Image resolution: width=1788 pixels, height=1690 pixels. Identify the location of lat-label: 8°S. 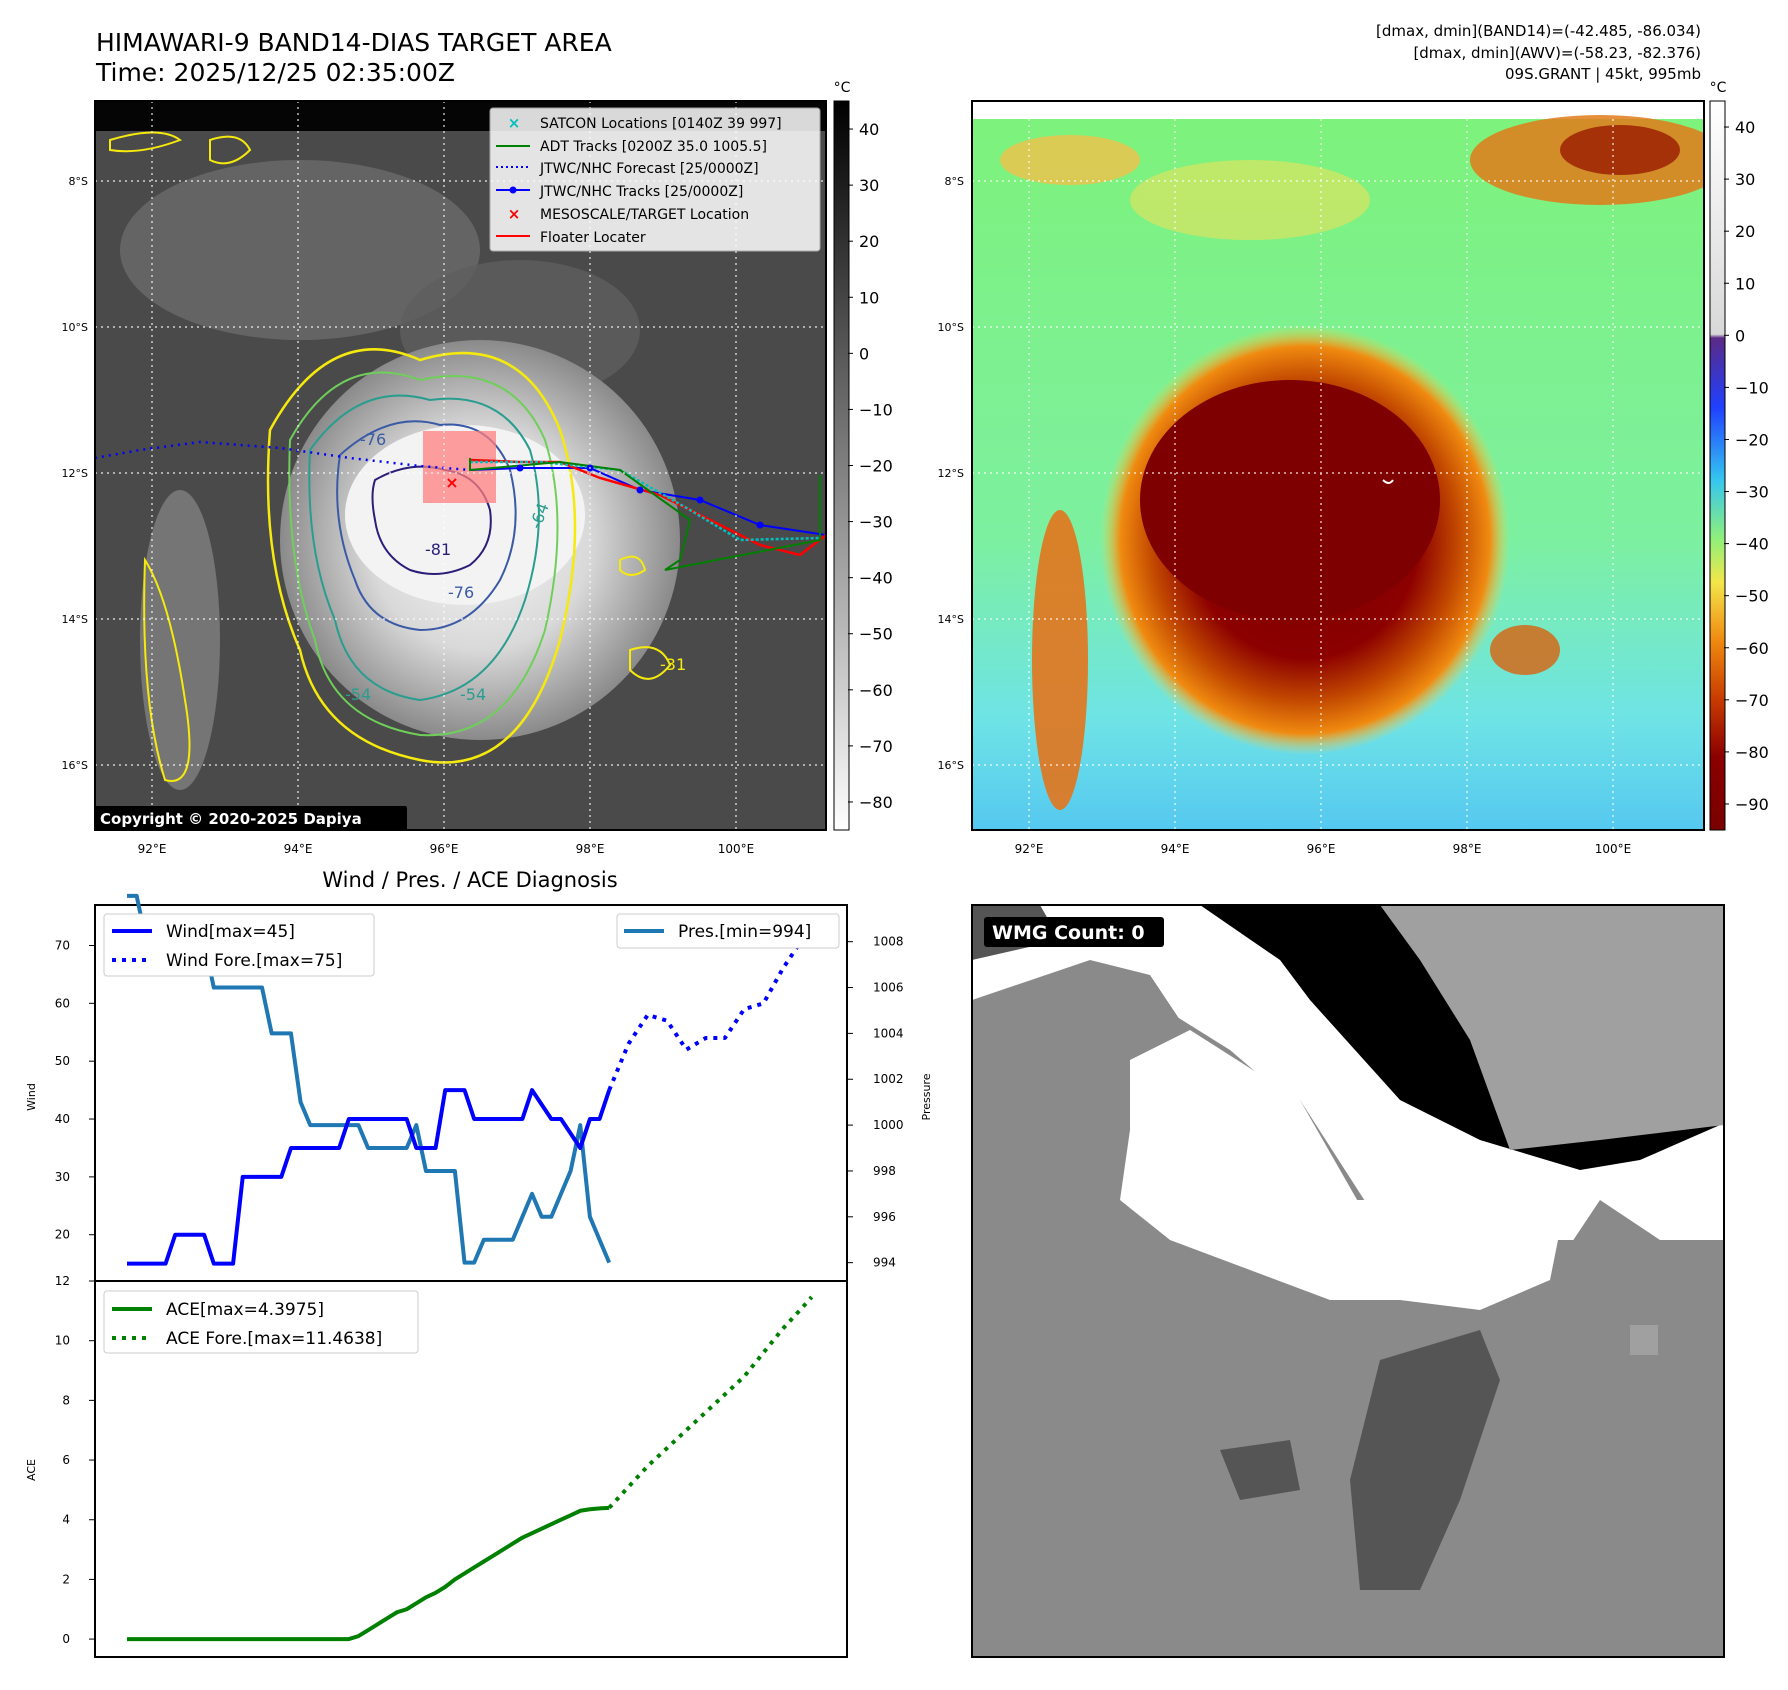
(954, 181).